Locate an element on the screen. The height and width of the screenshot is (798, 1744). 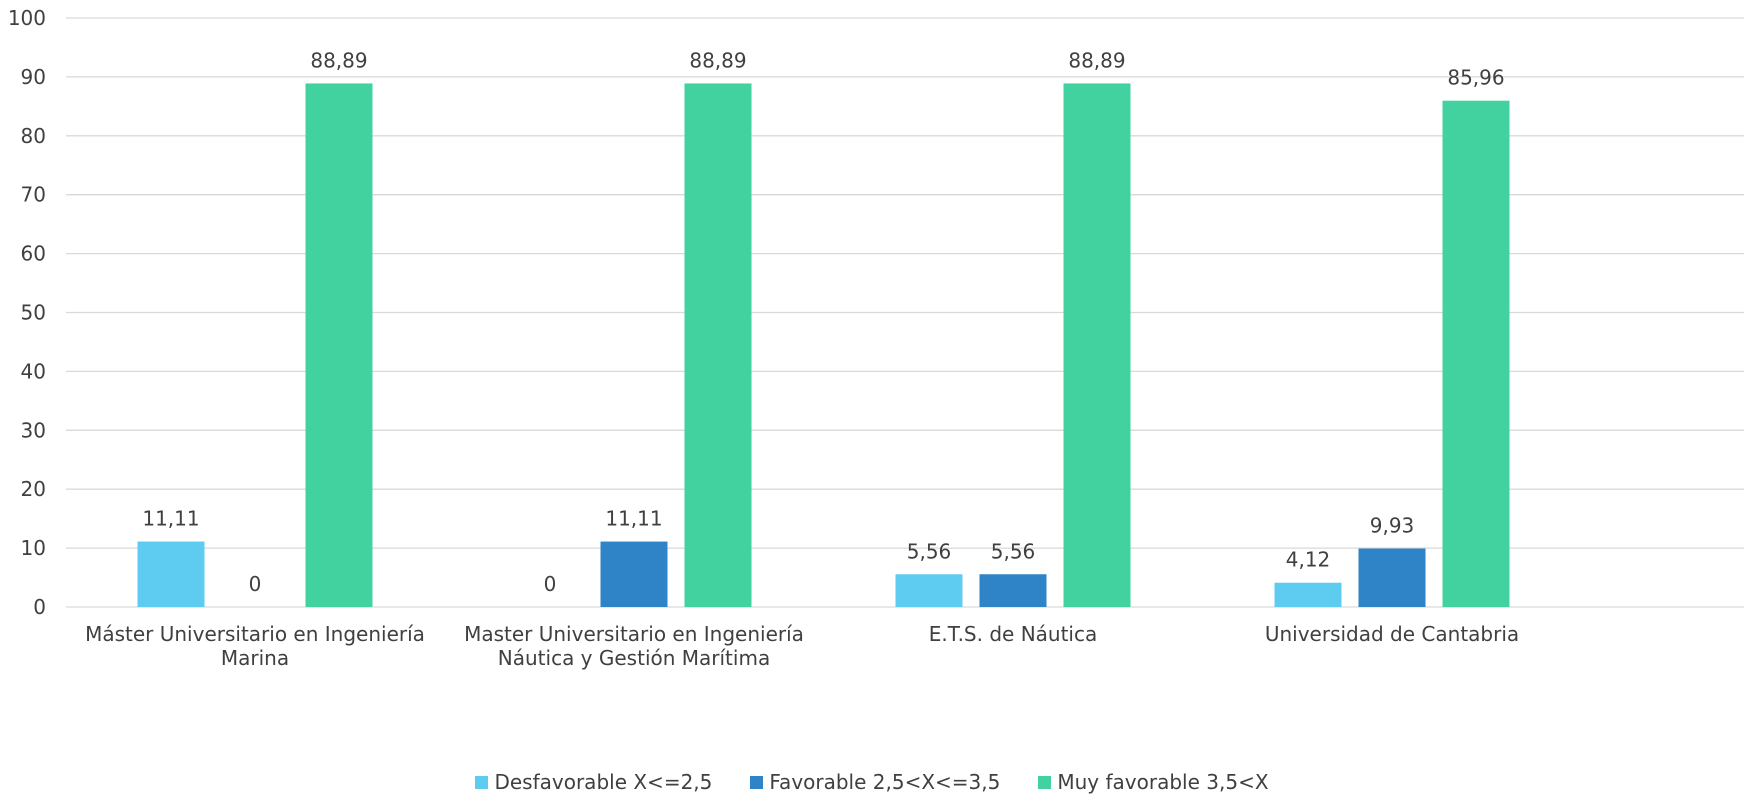
x-category-label: Marina is located at coordinates (255, 658).